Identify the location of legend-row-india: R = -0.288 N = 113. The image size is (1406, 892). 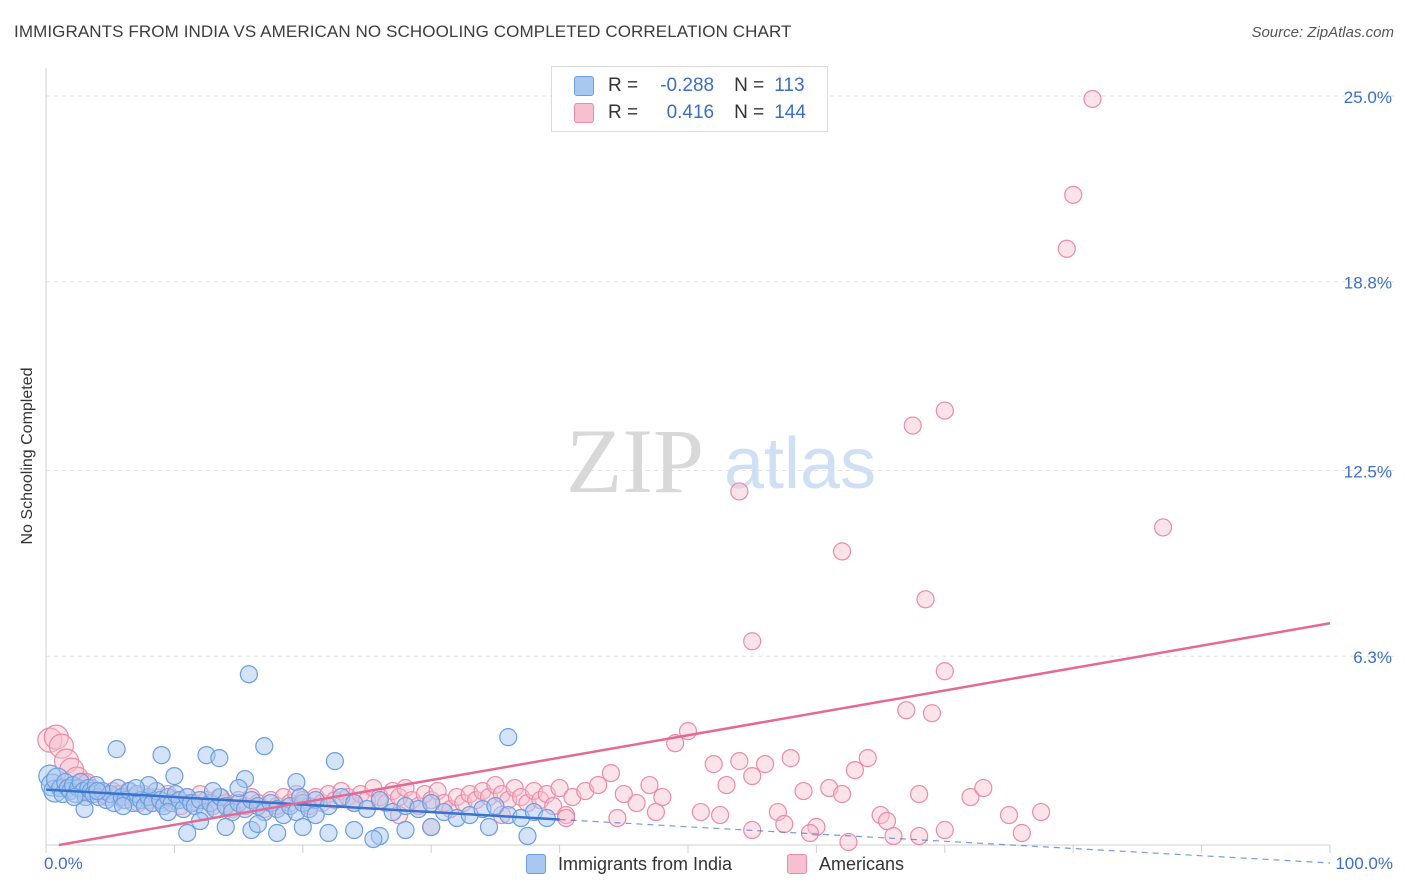
(689, 86).